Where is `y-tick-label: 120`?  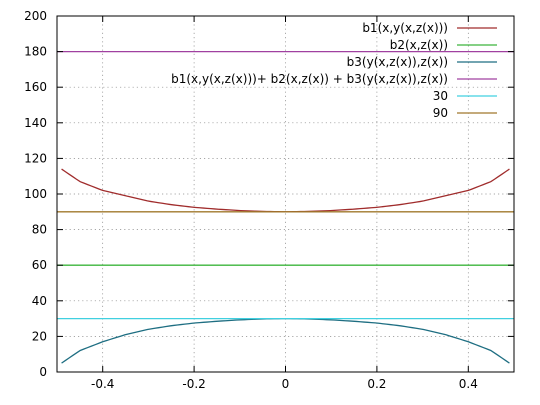
y-tick-label: 120 is located at coordinates (35, 158).